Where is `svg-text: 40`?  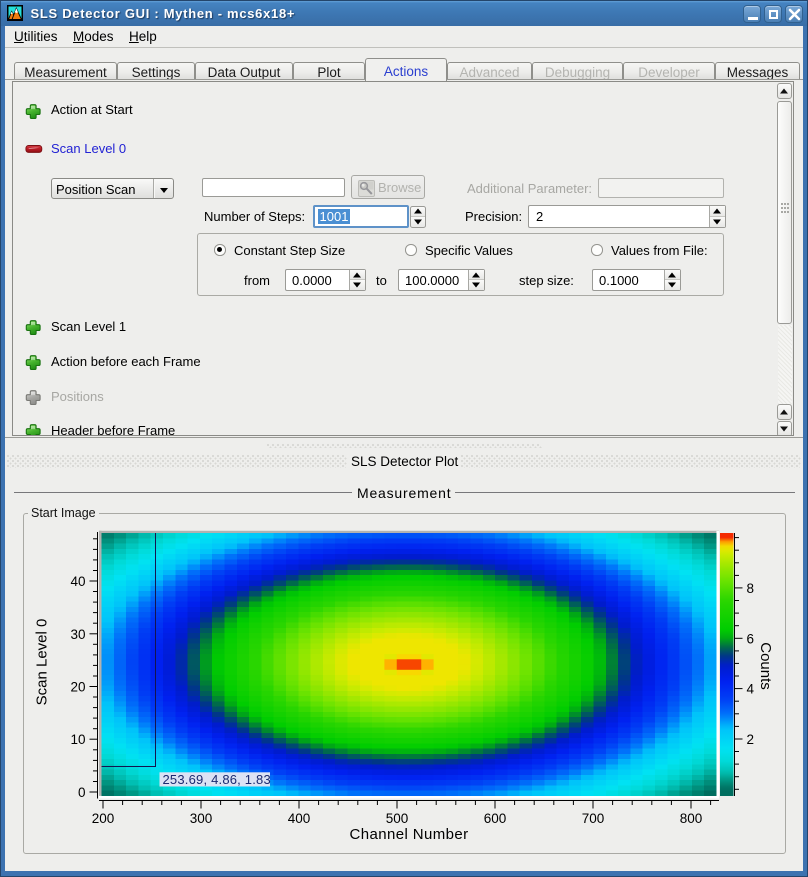
svg-text: 40 is located at coordinates (77, 581).